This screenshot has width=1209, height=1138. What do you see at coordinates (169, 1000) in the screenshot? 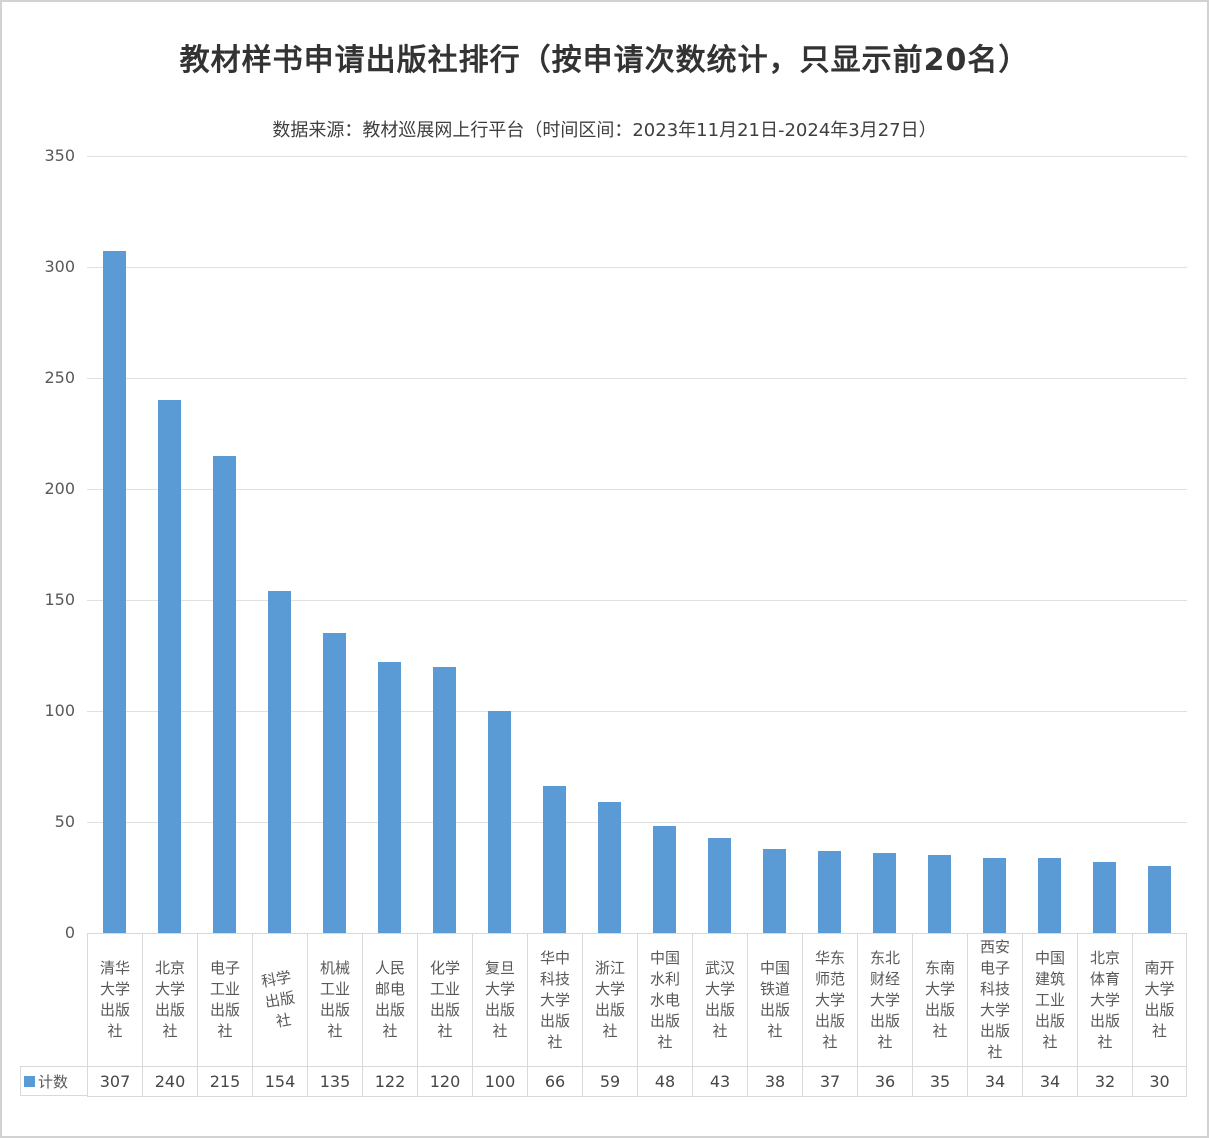
I see `category-label: 北京 大学 出版 社` at bounding box center [169, 1000].